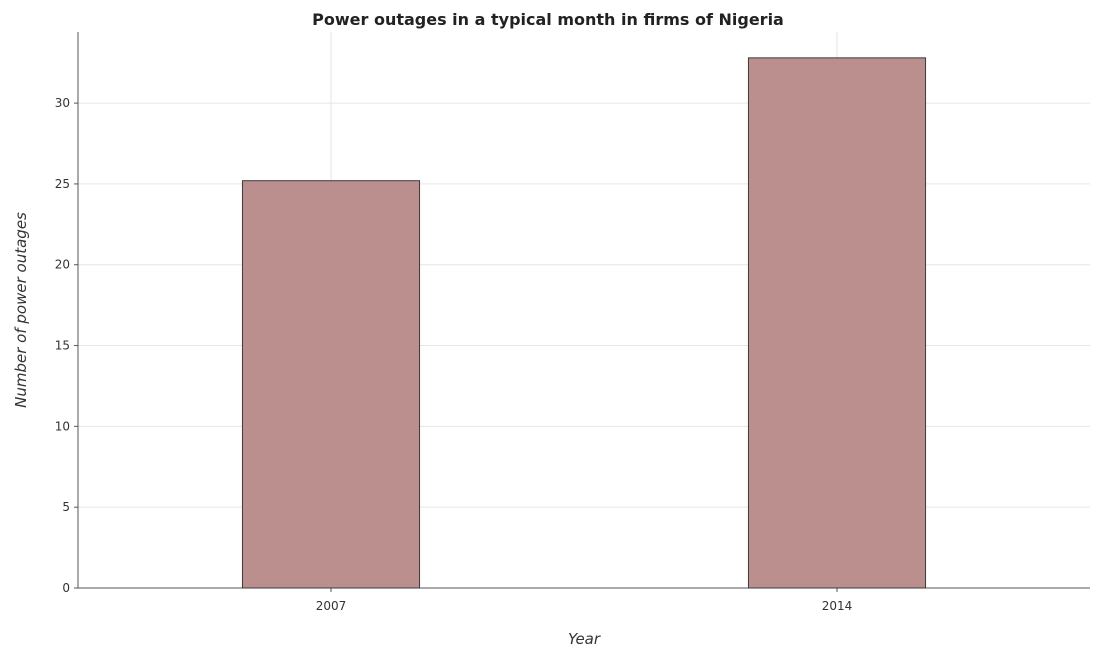  I want to click on y-axis-title: Number of power outages, so click(21, 310).